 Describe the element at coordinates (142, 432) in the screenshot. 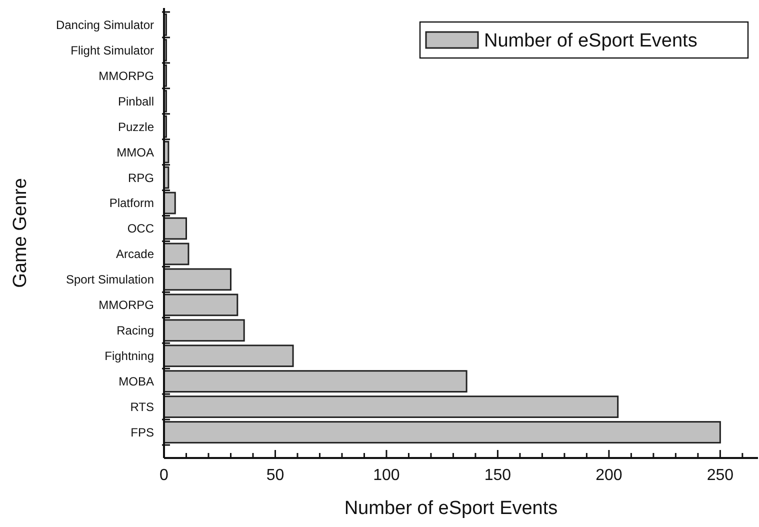

I see `y-tick-label: FPS` at that location.